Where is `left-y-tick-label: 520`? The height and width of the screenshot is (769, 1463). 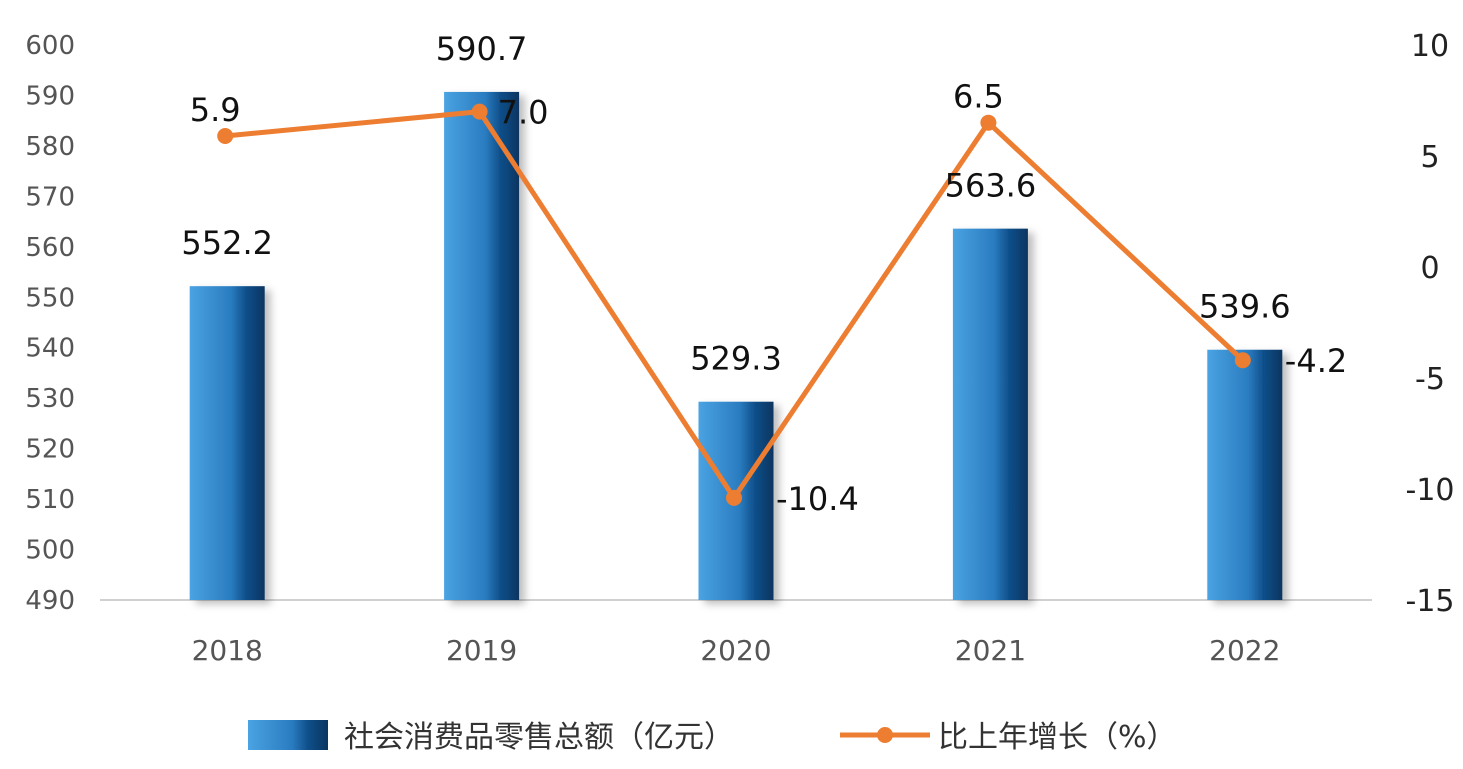 left-y-tick-label: 520 is located at coordinates (50, 450).